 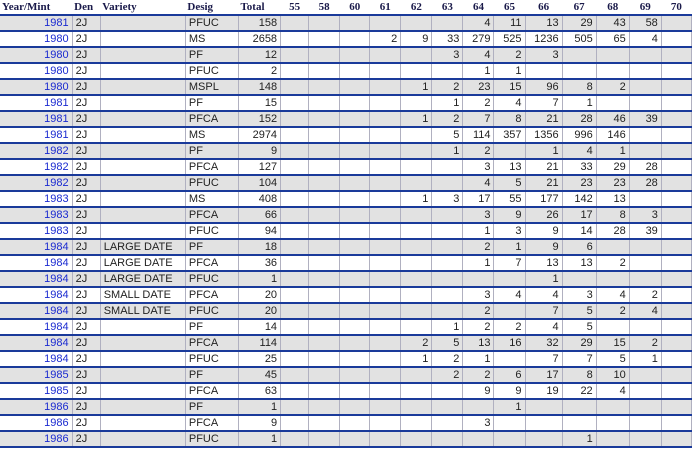 I want to click on grade-count: 7, so click(x=579, y=359).